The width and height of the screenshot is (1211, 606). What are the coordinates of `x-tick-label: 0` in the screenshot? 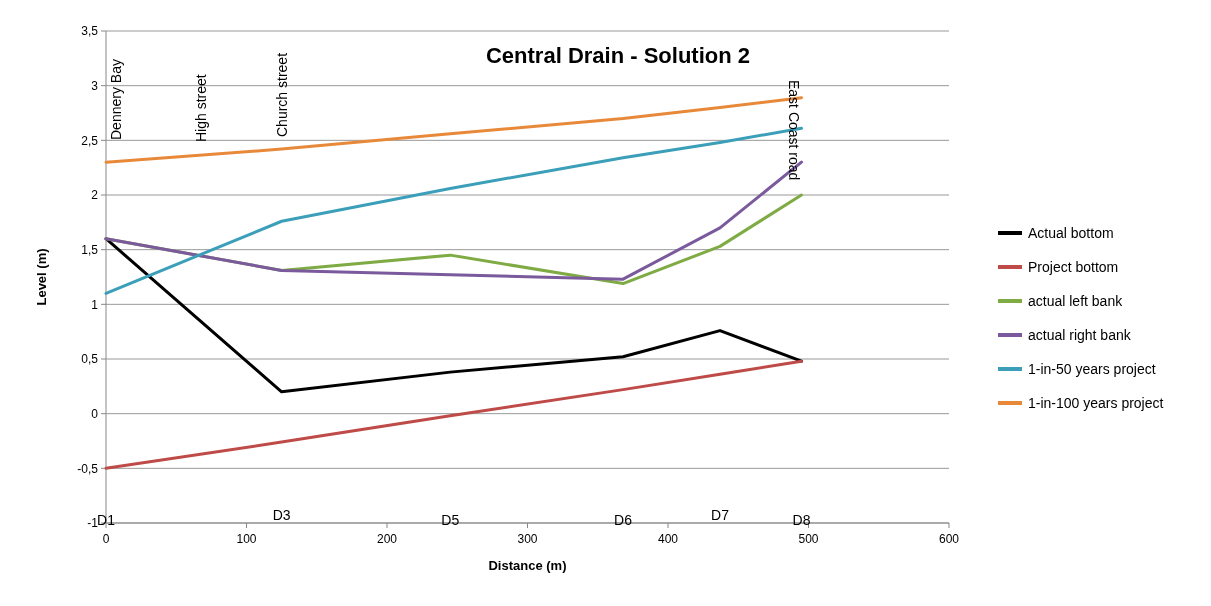 It's located at (106, 539).